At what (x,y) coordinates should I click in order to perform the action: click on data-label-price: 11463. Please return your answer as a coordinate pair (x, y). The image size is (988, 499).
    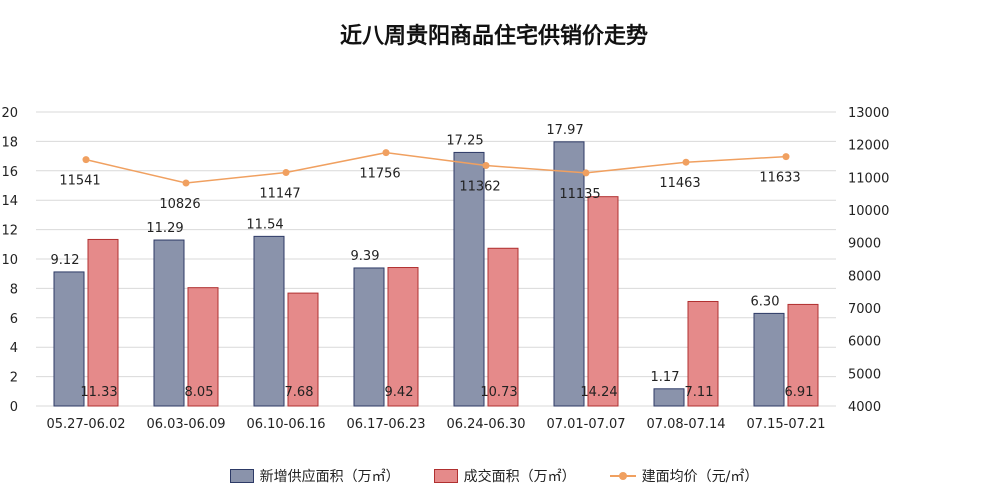
    Looking at the image, I should click on (679, 183).